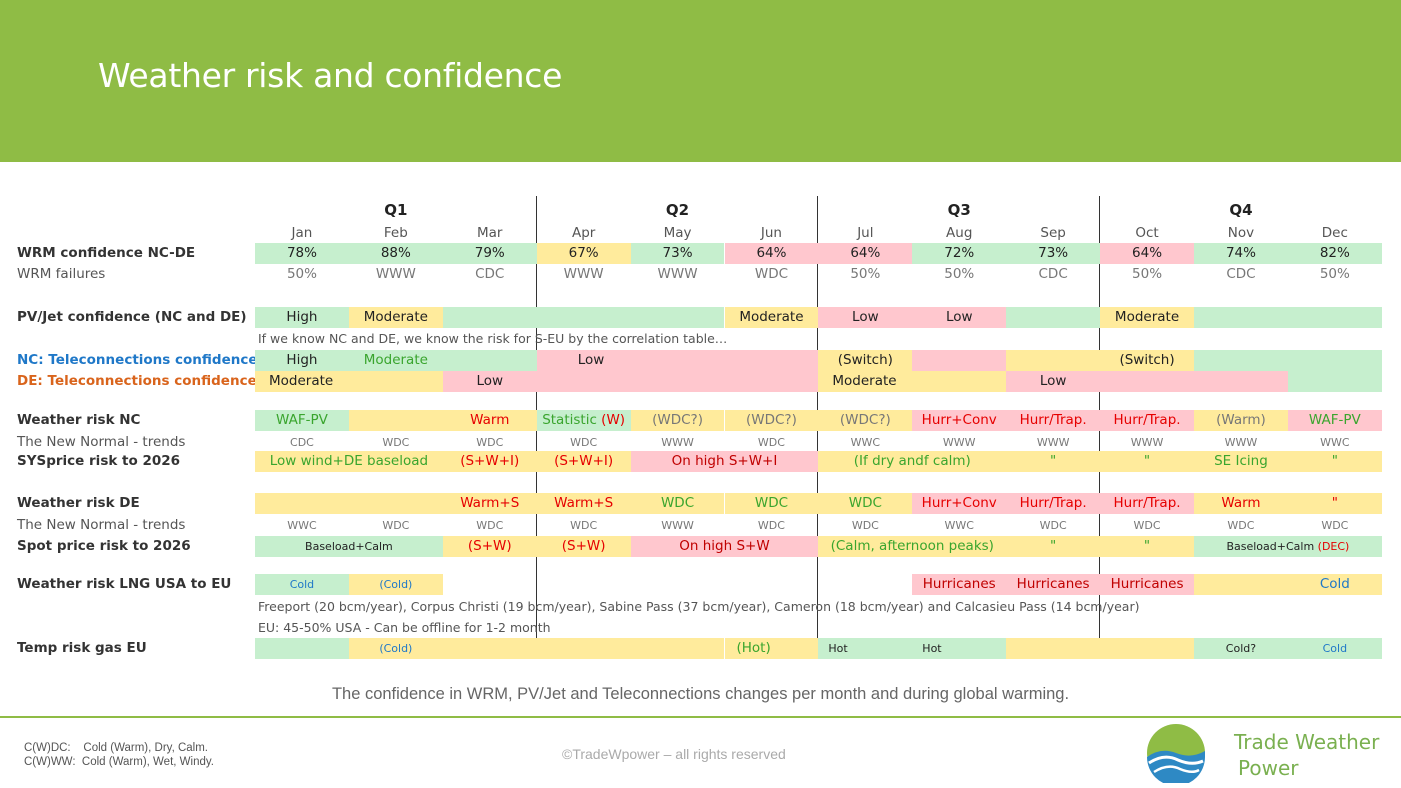  I want to click on cell-text-nn_de: WWC, so click(302, 525).